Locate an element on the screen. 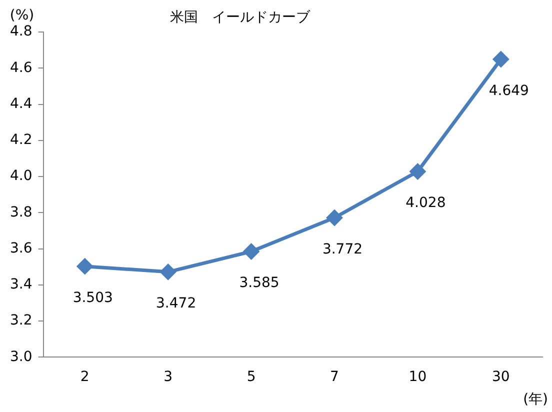 Image resolution: width=552 pixels, height=412 pixels. y-tick-label: 4.2 is located at coordinates (21, 140).